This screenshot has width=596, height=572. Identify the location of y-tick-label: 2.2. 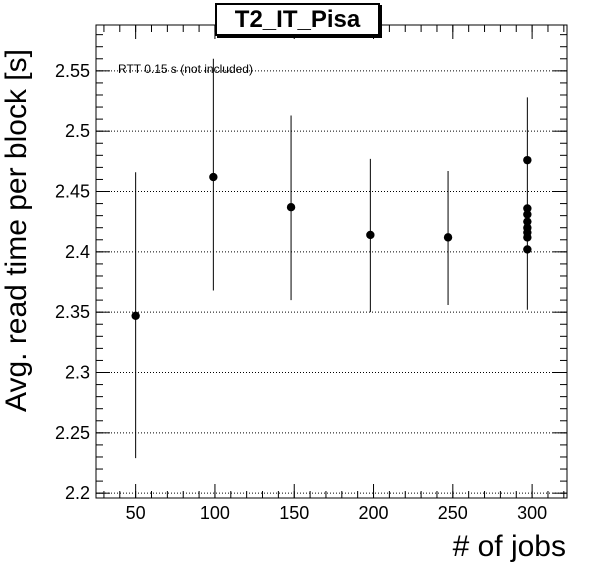
(77, 493).